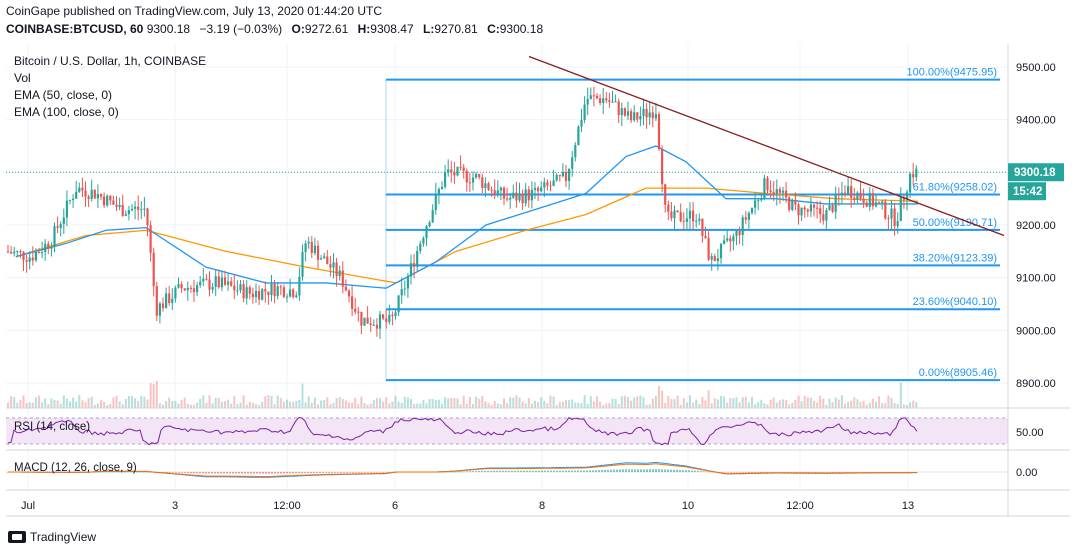 Image resolution: width=1073 pixels, height=556 pixels. Describe the element at coordinates (955, 302) in the screenshot. I see `fib-level-label: 23.60%(9040.10)` at that location.